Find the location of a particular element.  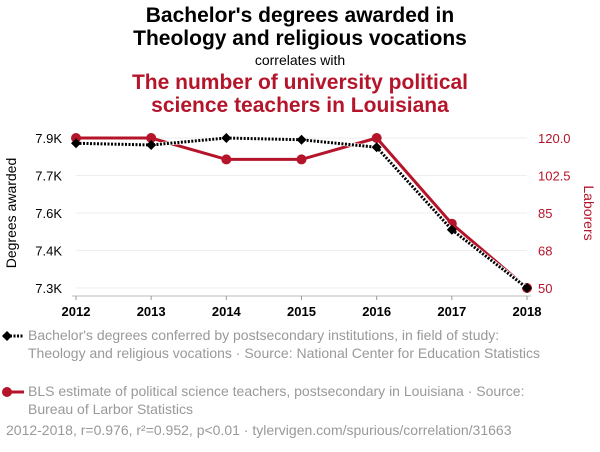

title-line-1: Bachelor's degrees awarded in is located at coordinates (300, 15).